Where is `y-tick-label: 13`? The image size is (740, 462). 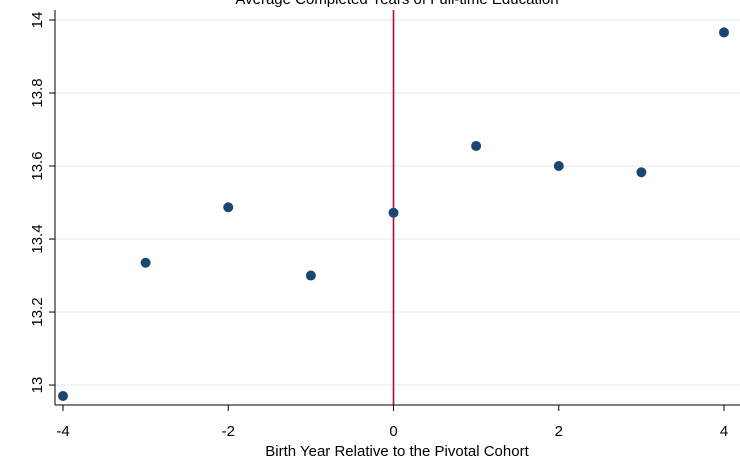
y-tick-label: 13 is located at coordinates (37, 385).